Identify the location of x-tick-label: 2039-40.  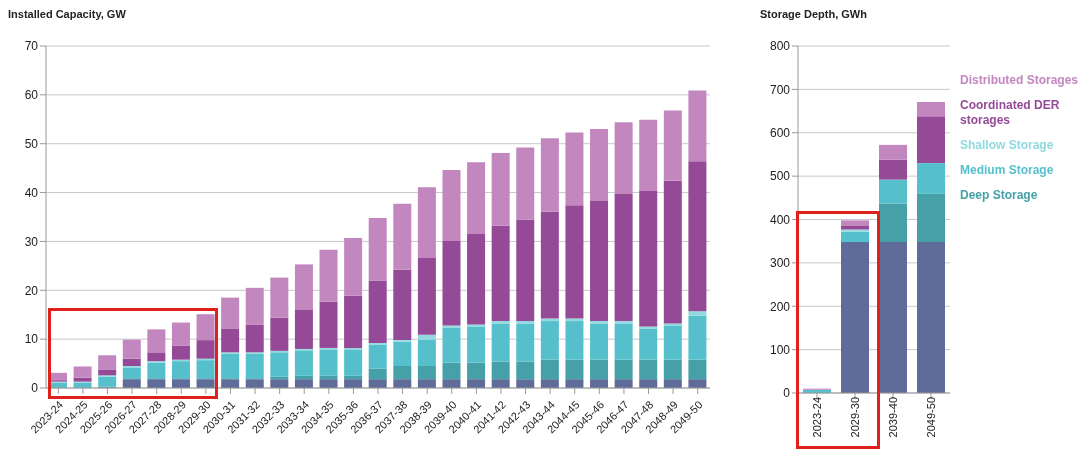
(892, 417).